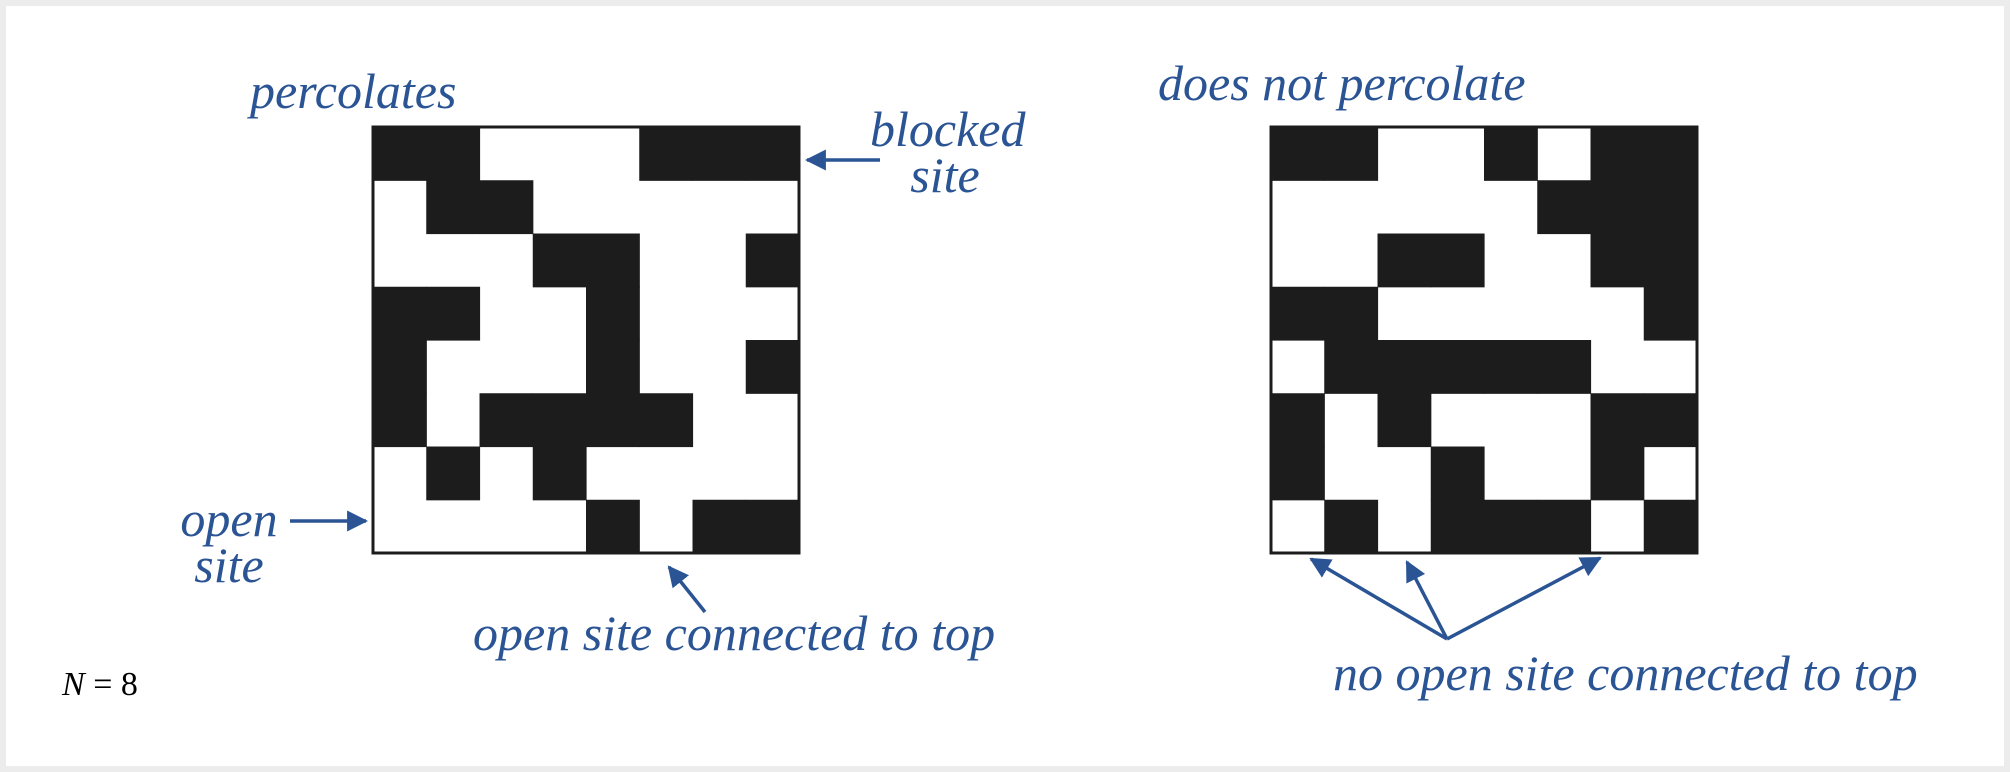 The image size is (2010, 772). I want to click on no-open-site-connected-label: no open site connected to top, so click(1625, 673).